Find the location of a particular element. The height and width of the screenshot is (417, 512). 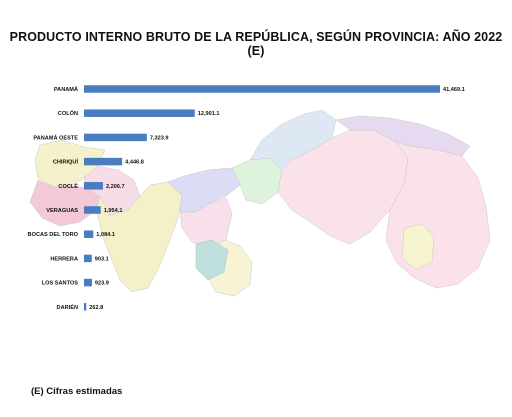

map-region-colon is located at coordinates (293, 140).